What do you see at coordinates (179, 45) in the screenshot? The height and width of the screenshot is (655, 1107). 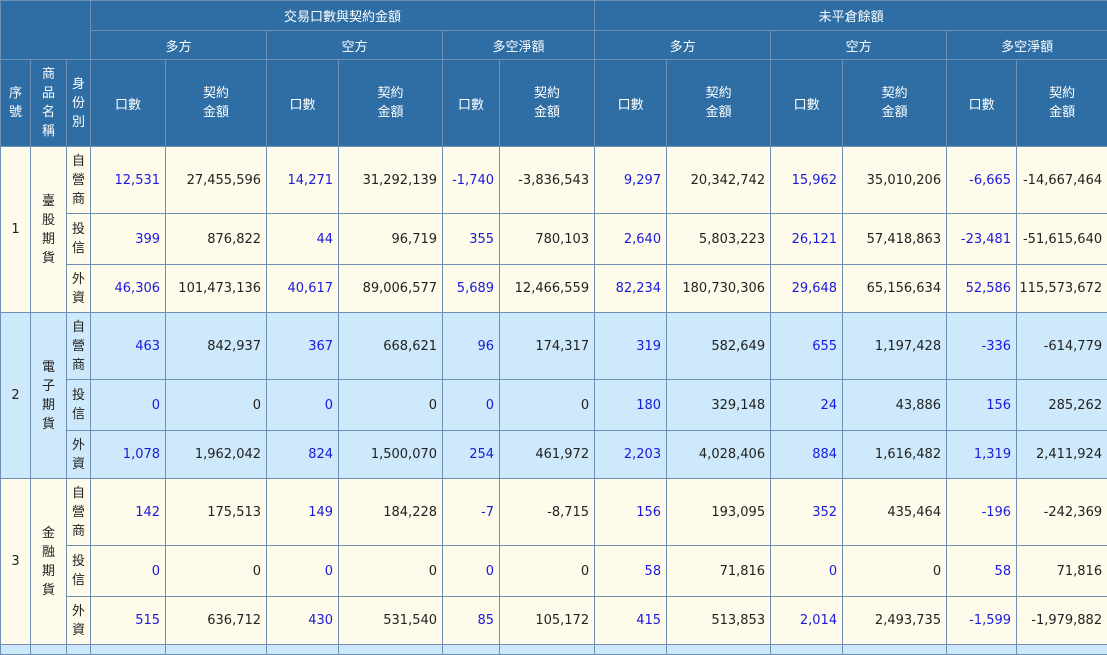 I see `header-trade-long: 多方` at bounding box center [179, 45].